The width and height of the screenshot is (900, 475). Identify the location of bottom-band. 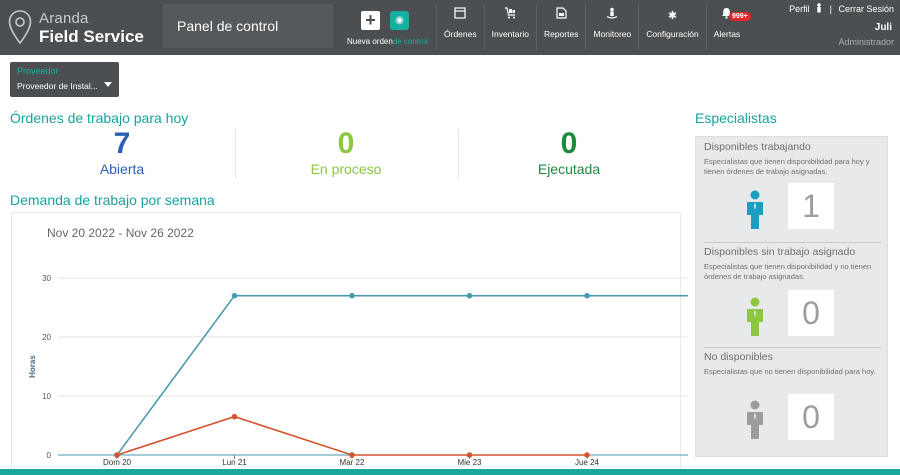
(450, 472).